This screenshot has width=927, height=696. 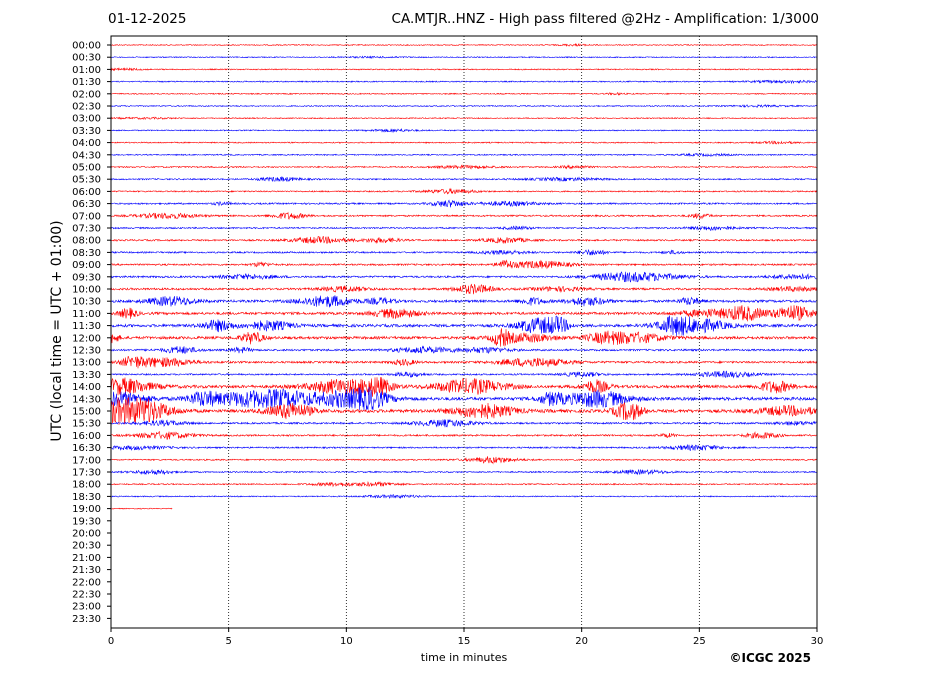 What do you see at coordinates (86, 143) in the screenshot?
I see `y-tick-label: 04:00` at bounding box center [86, 143].